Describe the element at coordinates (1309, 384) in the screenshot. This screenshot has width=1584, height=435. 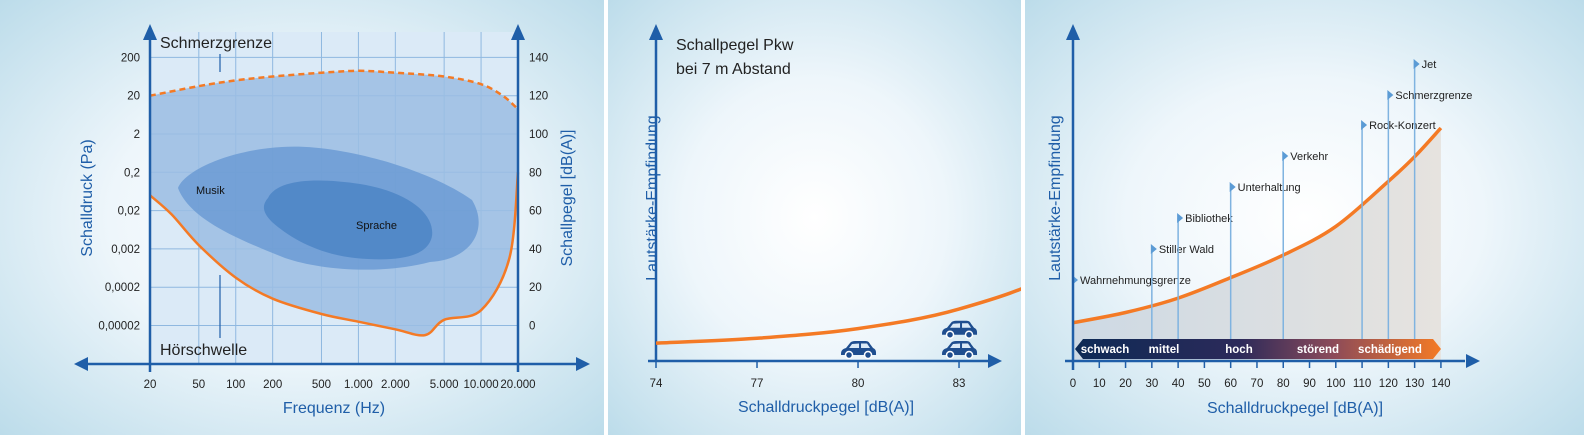
I see `x-tick-label: 90` at that location.